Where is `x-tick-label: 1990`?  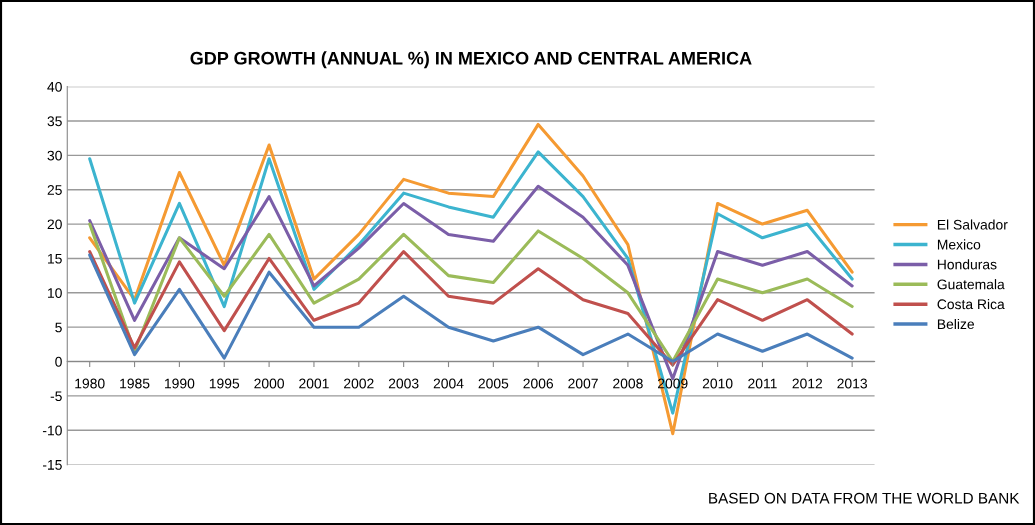 x-tick-label: 1990 is located at coordinates (180, 383).